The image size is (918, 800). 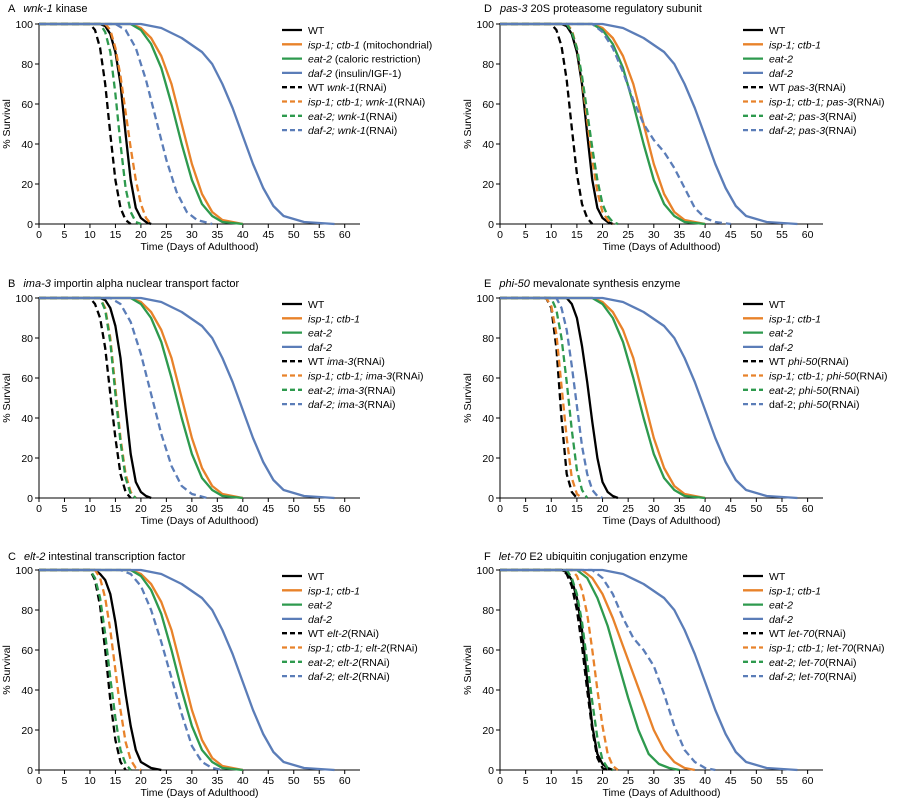 I want to click on x-tick-label: 30, so click(x=654, y=235).